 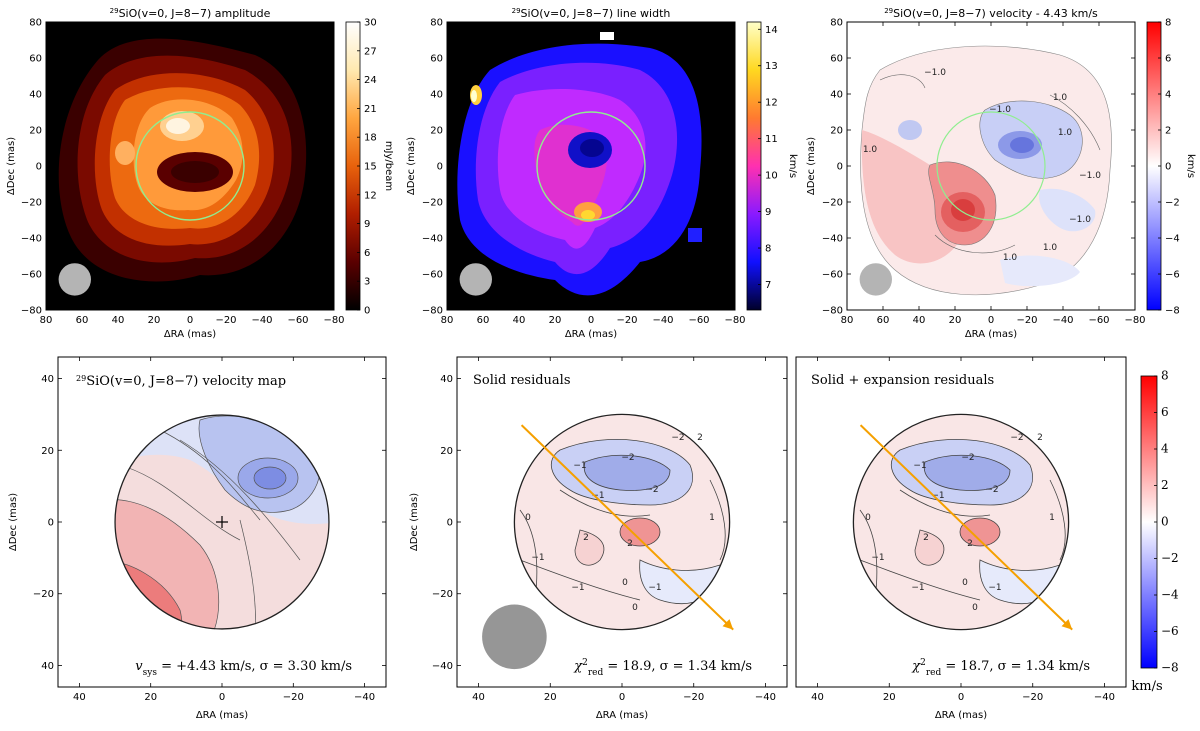 I want to click on colorbar-tick-label: 24, so click(x=370, y=80).